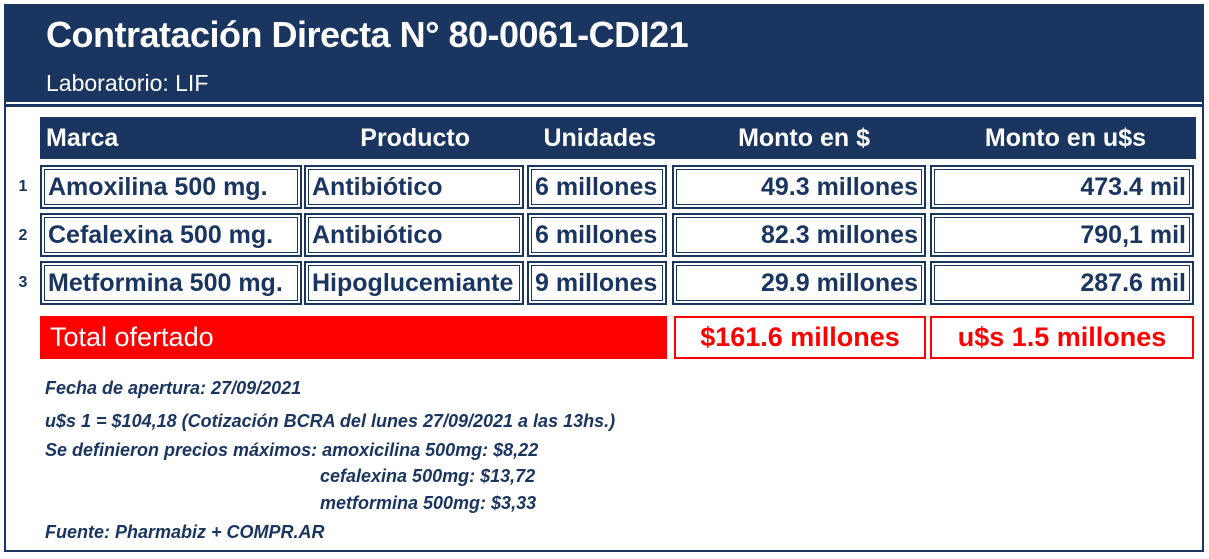 The image size is (1209, 559). I want to click on page-title: Contratación Directa N° 80-0061-CDI21, so click(367, 34).